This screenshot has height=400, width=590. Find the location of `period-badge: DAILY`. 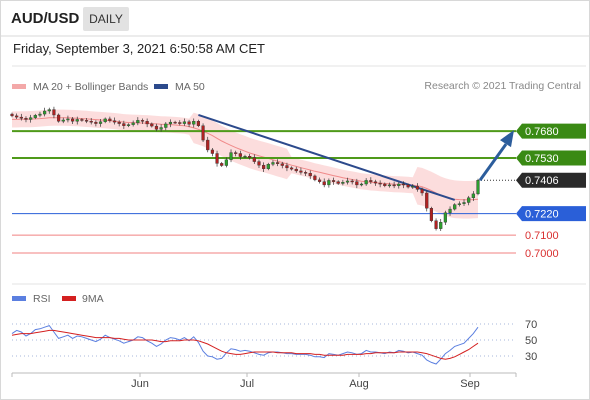

period-badge: DAILY is located at coordinates (106, 19).